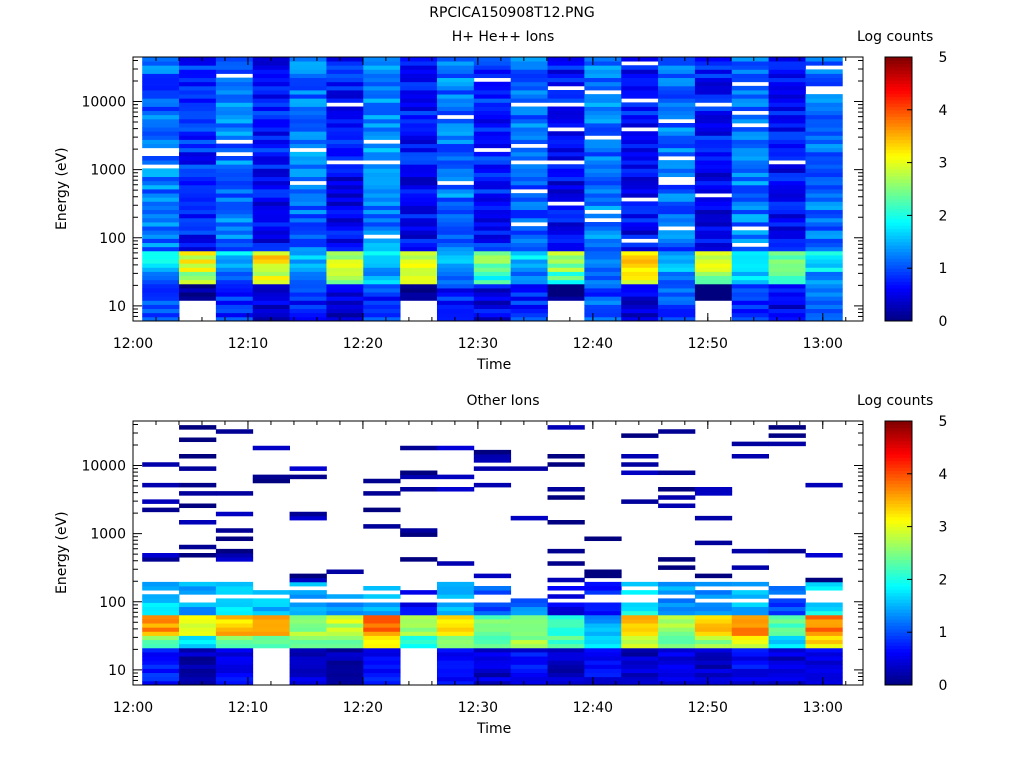  I want to click on x-tick-label: 12:20, so click(363, 708).